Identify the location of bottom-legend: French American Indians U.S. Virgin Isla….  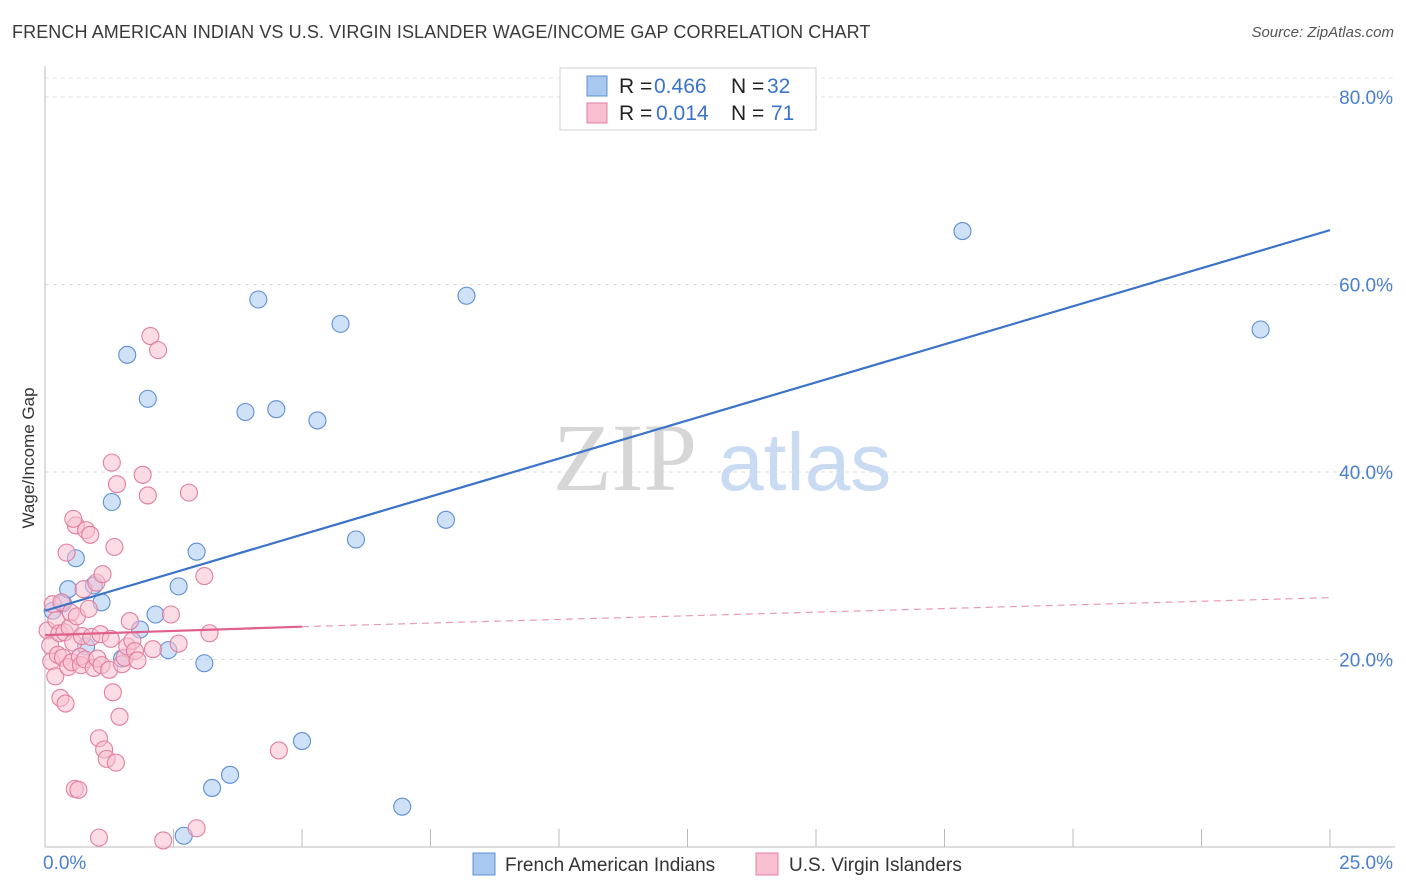
(717, 864).